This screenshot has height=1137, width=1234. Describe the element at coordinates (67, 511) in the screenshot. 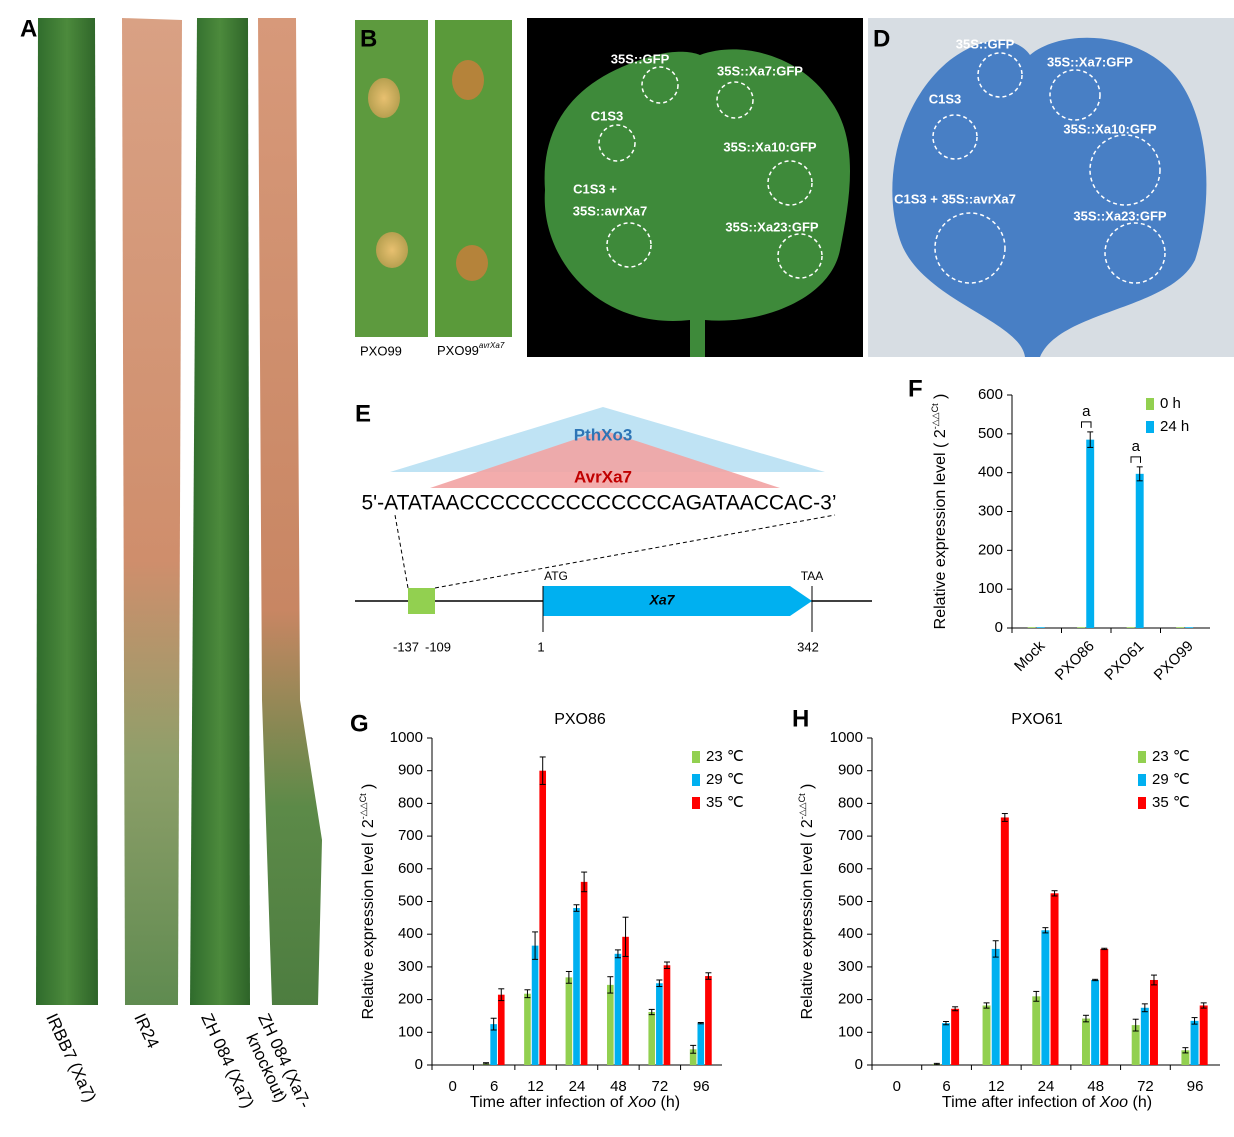

I see `leaf` at that location.